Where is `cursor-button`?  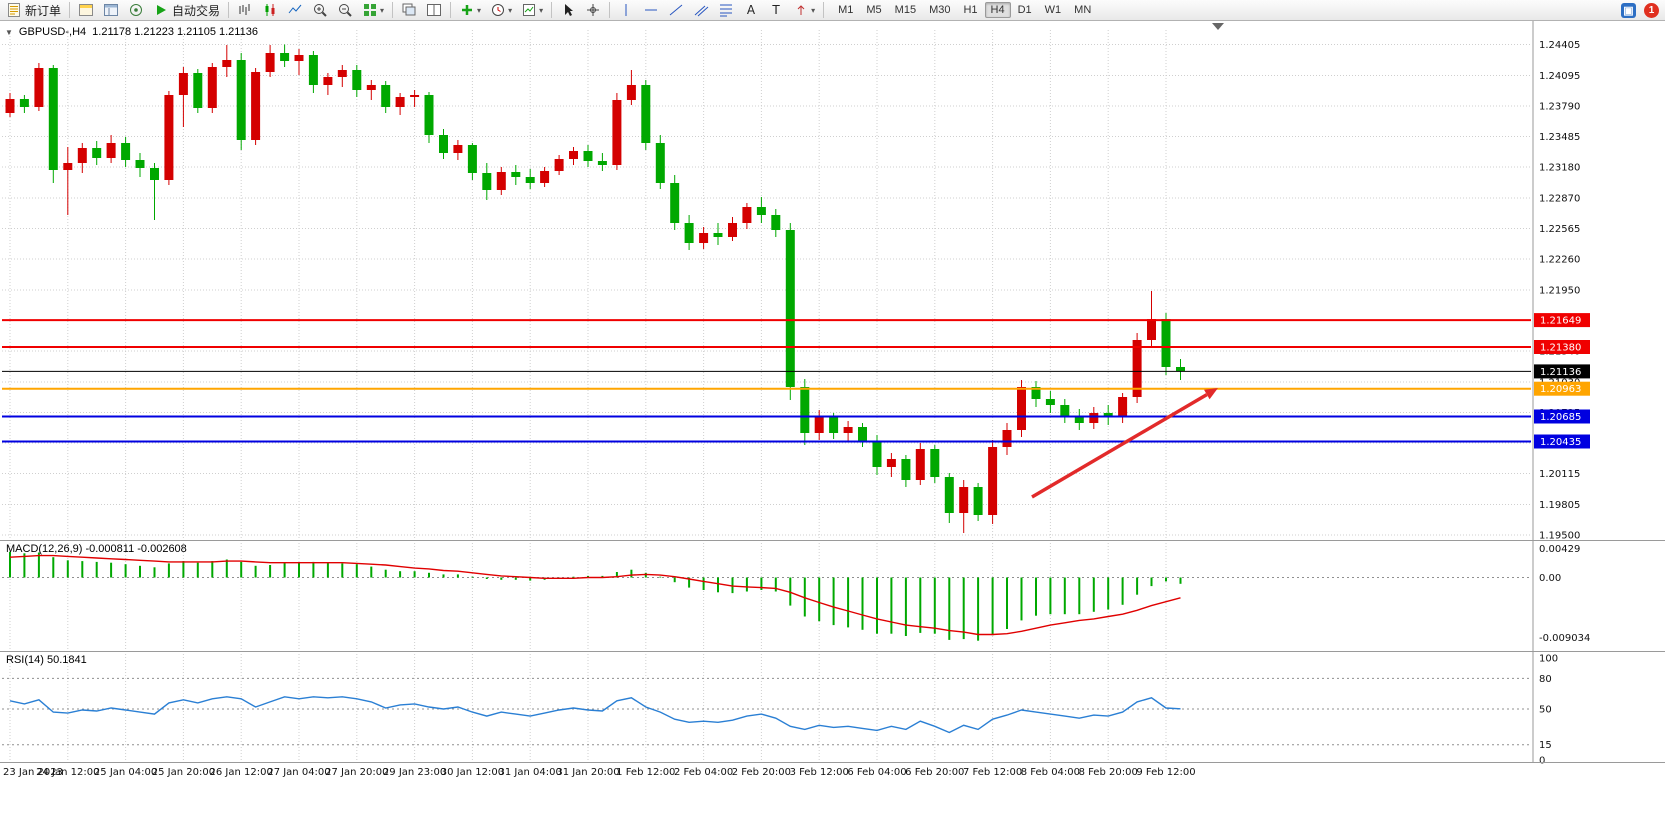
cursor-button is located at coordinates (568, 10).